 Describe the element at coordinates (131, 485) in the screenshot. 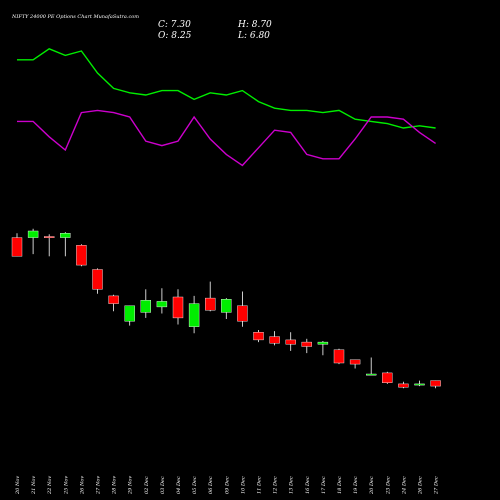

I see `x-tick-label: 29 Nov` at that location.